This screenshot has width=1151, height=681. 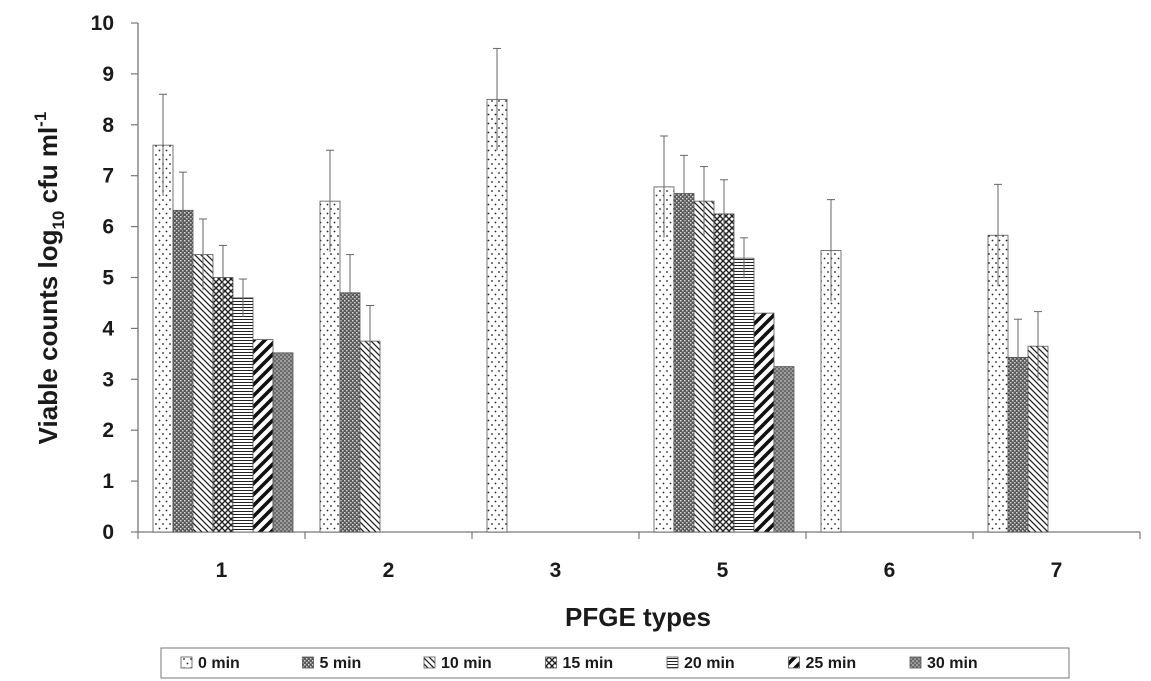 What do you see at coordinates (723, 570) in the screenshot?
I see `x-tick-label: 5` at bounding box center [723, 570].